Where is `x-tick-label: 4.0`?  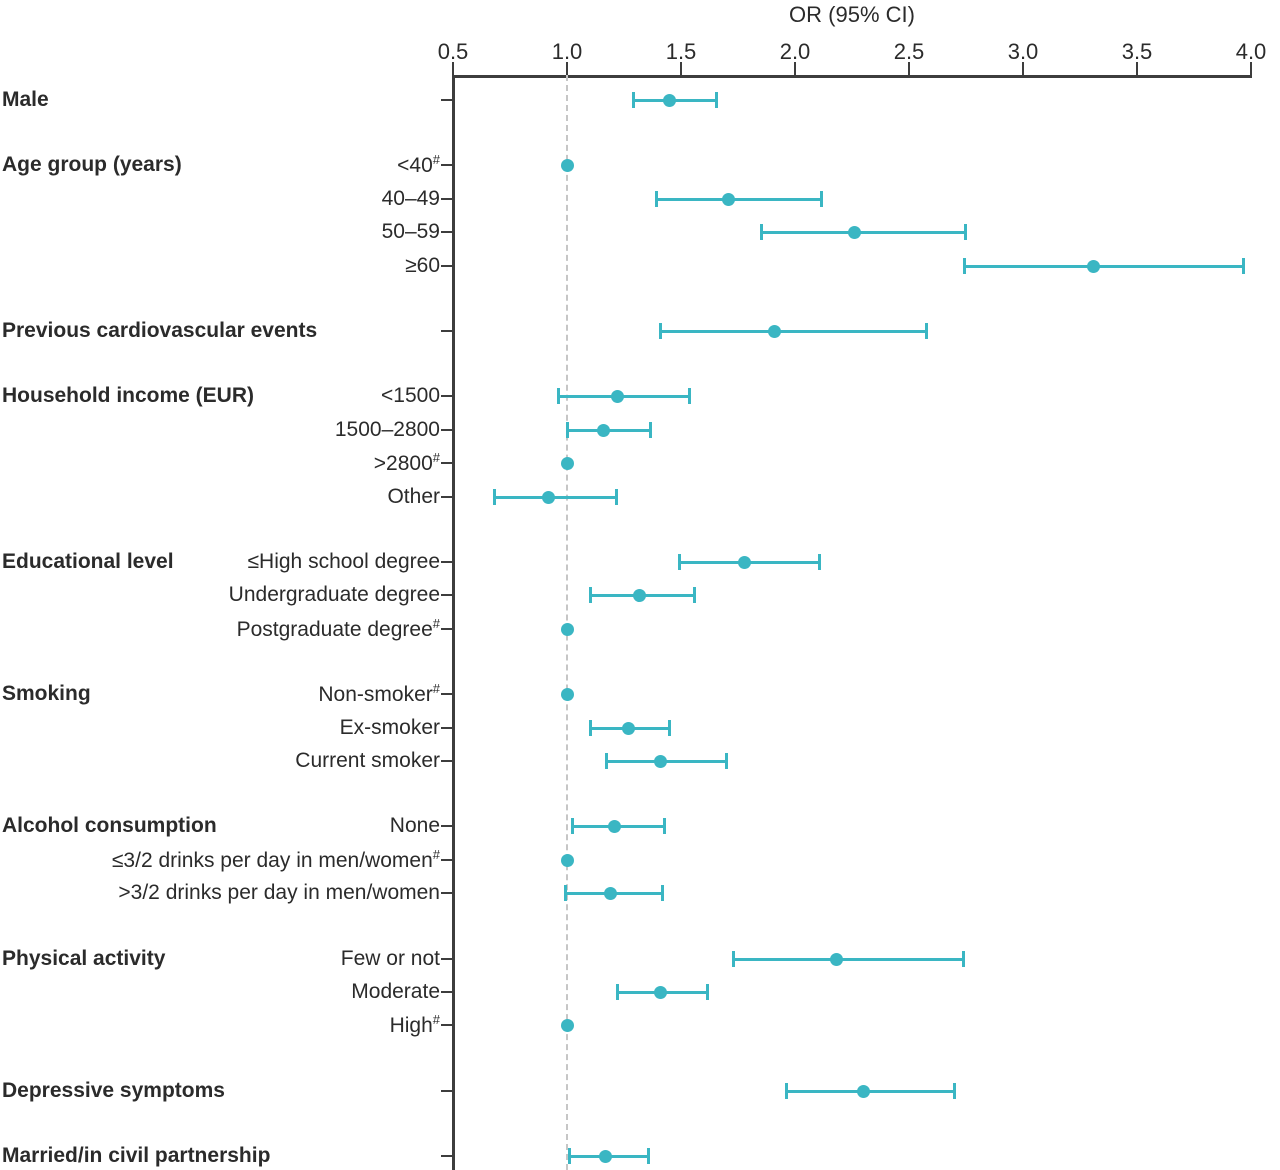
x-tick-label: 4.0 is located at coordinates (1251, 51).